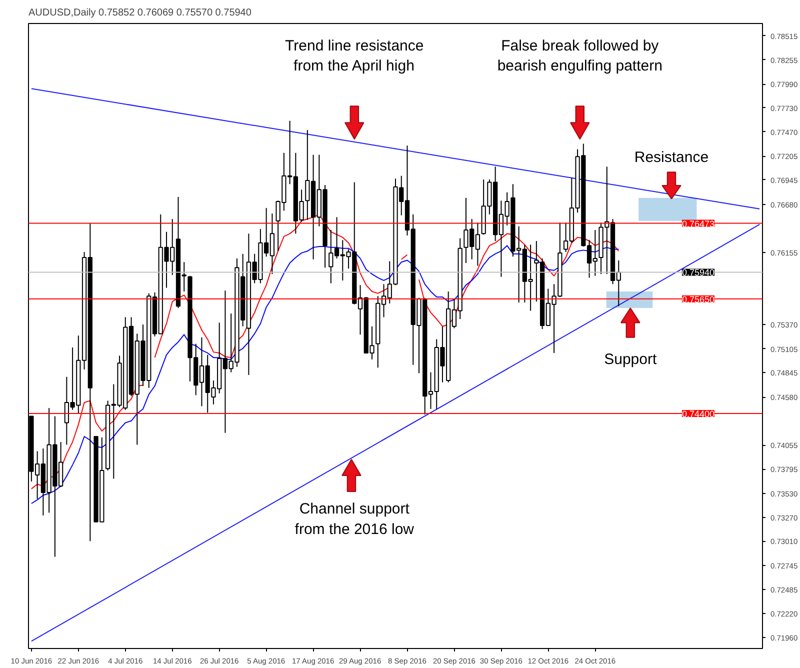 The height and width of the screenshot is (668, 800). What do you see at coordinates (140, 13) in the screenshot?
I see `chart-title: AUDUSD,Daily 0.75852 0.76069 0.75570 0.75940` at bounding box center [140, 13].